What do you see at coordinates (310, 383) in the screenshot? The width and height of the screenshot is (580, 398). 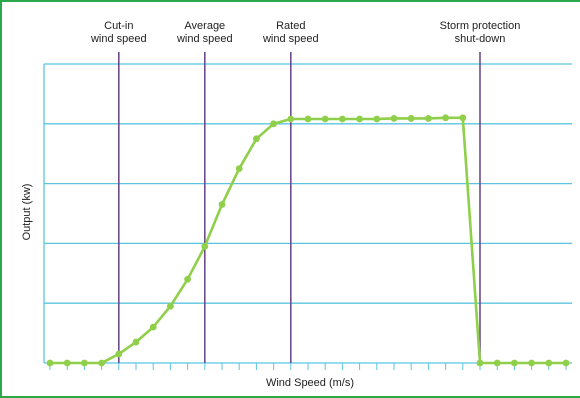 I see `x-axis-label: Wind Speed (m/s)` at bounding box center [310, 383].